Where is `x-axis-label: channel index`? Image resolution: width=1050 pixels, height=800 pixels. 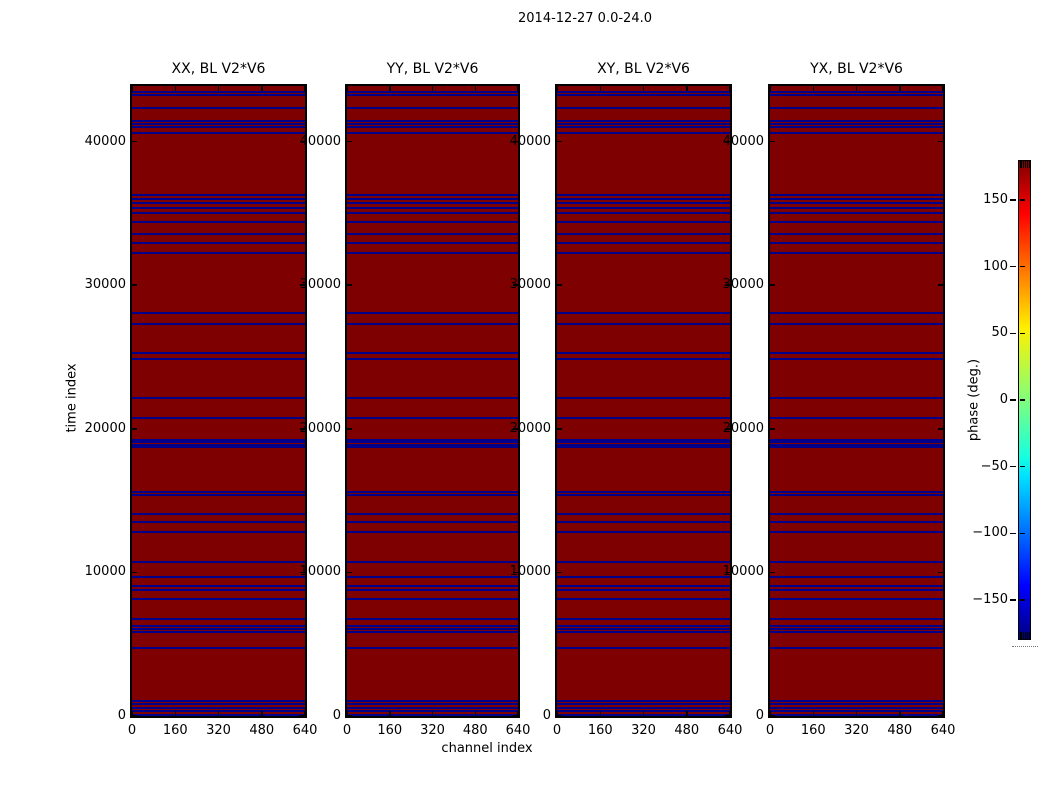 x-axis-label: channel index is located at coordinates (487, 748).